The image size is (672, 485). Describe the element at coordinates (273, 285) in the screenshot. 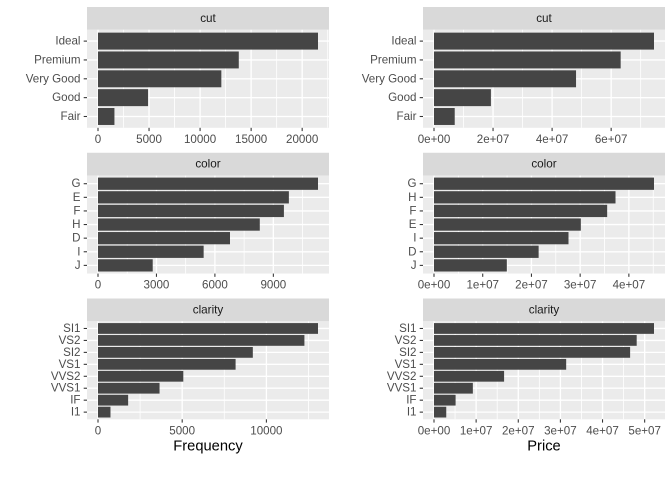

I see `svg-text: 9000` at that location.